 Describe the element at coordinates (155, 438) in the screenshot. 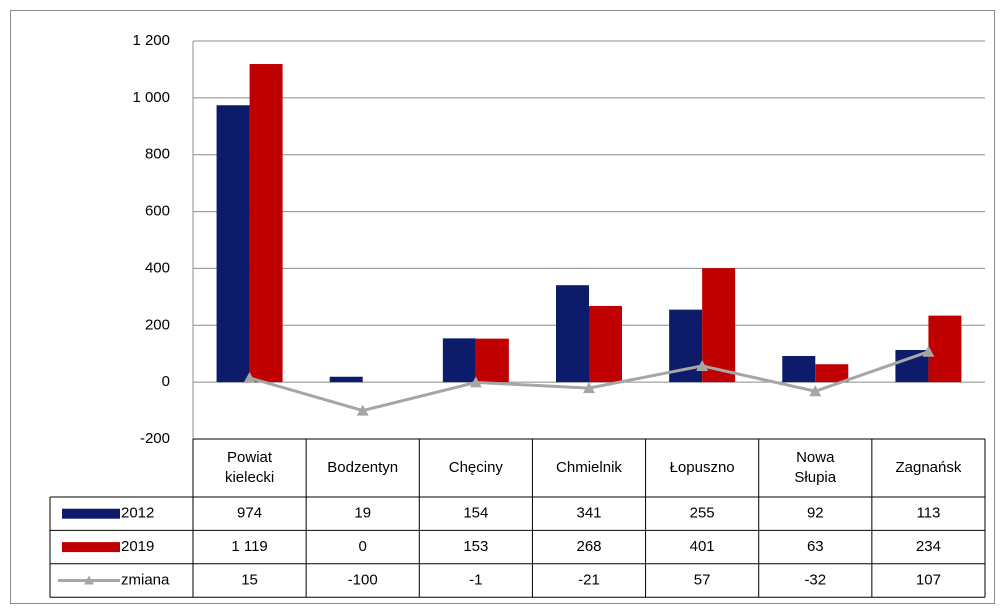

I see `y-tick-label: -200` at that location.